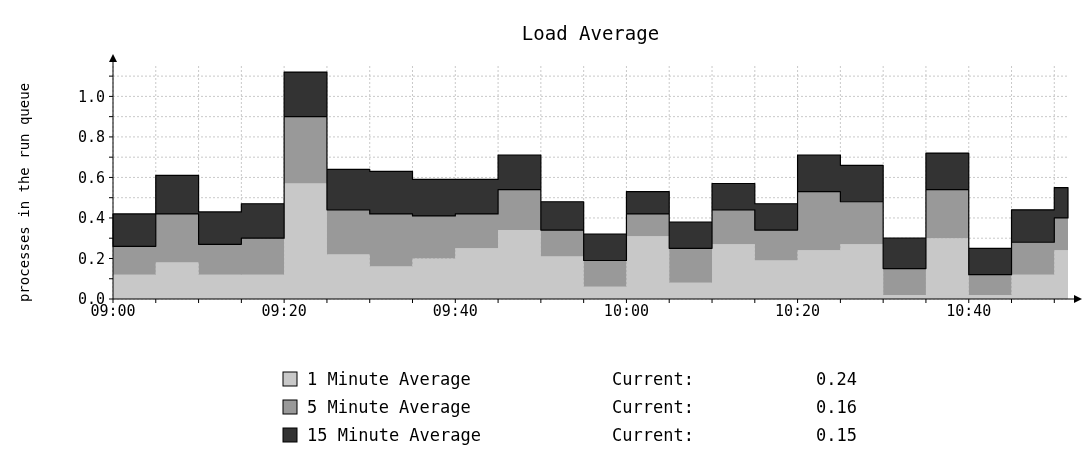 The width and height of the screenshot is (1086, 475). What do you see at coordinates (91, 177) in the screenshot?
I see `y-tick-label: 0.6` at bounding box center [91, 177].